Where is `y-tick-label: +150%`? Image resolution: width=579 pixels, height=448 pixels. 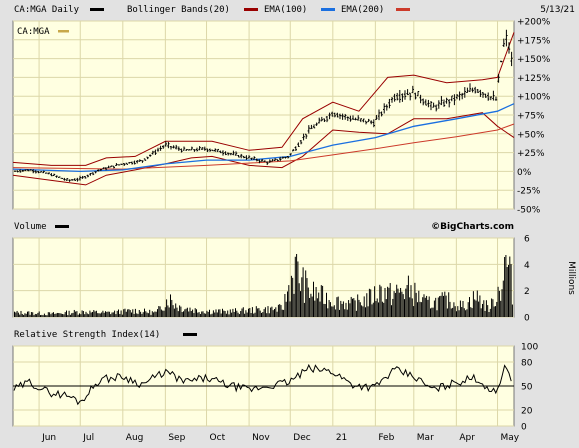 y-tick-label: +150% is located at coordinates (534, 60).